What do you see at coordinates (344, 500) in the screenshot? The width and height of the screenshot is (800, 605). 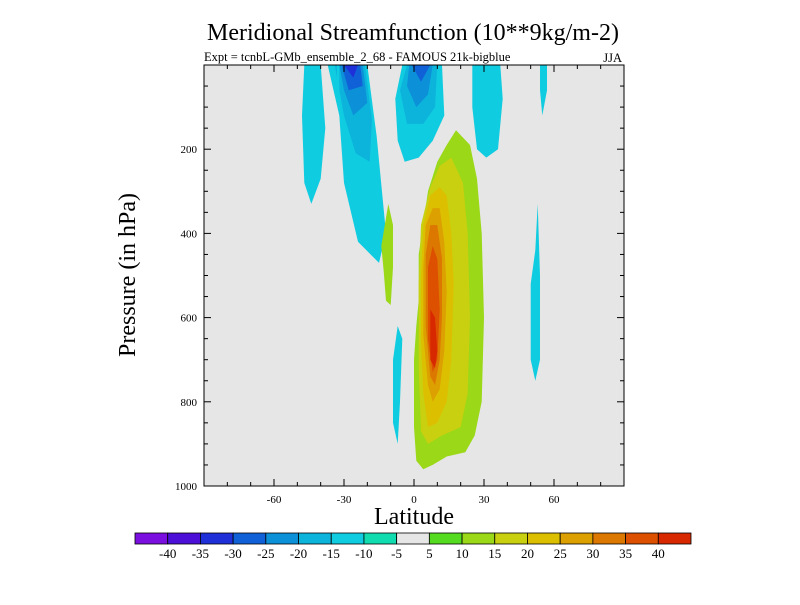 I see `x-tick-label-1: -30` at bounding box center [344, 500].